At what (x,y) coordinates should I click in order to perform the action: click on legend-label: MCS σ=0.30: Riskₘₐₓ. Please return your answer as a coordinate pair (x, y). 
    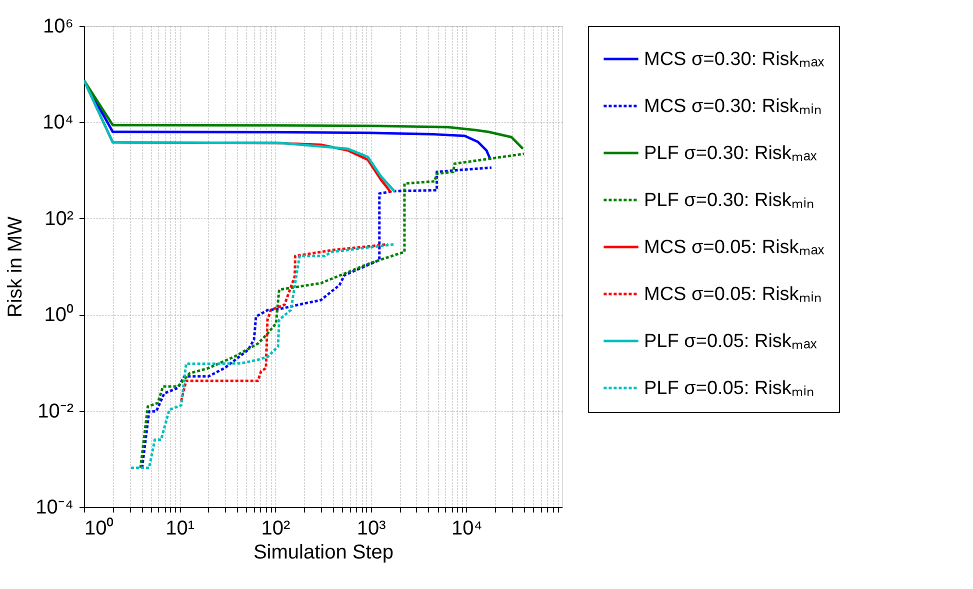
    Looking at the image, I should click on (734, 59).